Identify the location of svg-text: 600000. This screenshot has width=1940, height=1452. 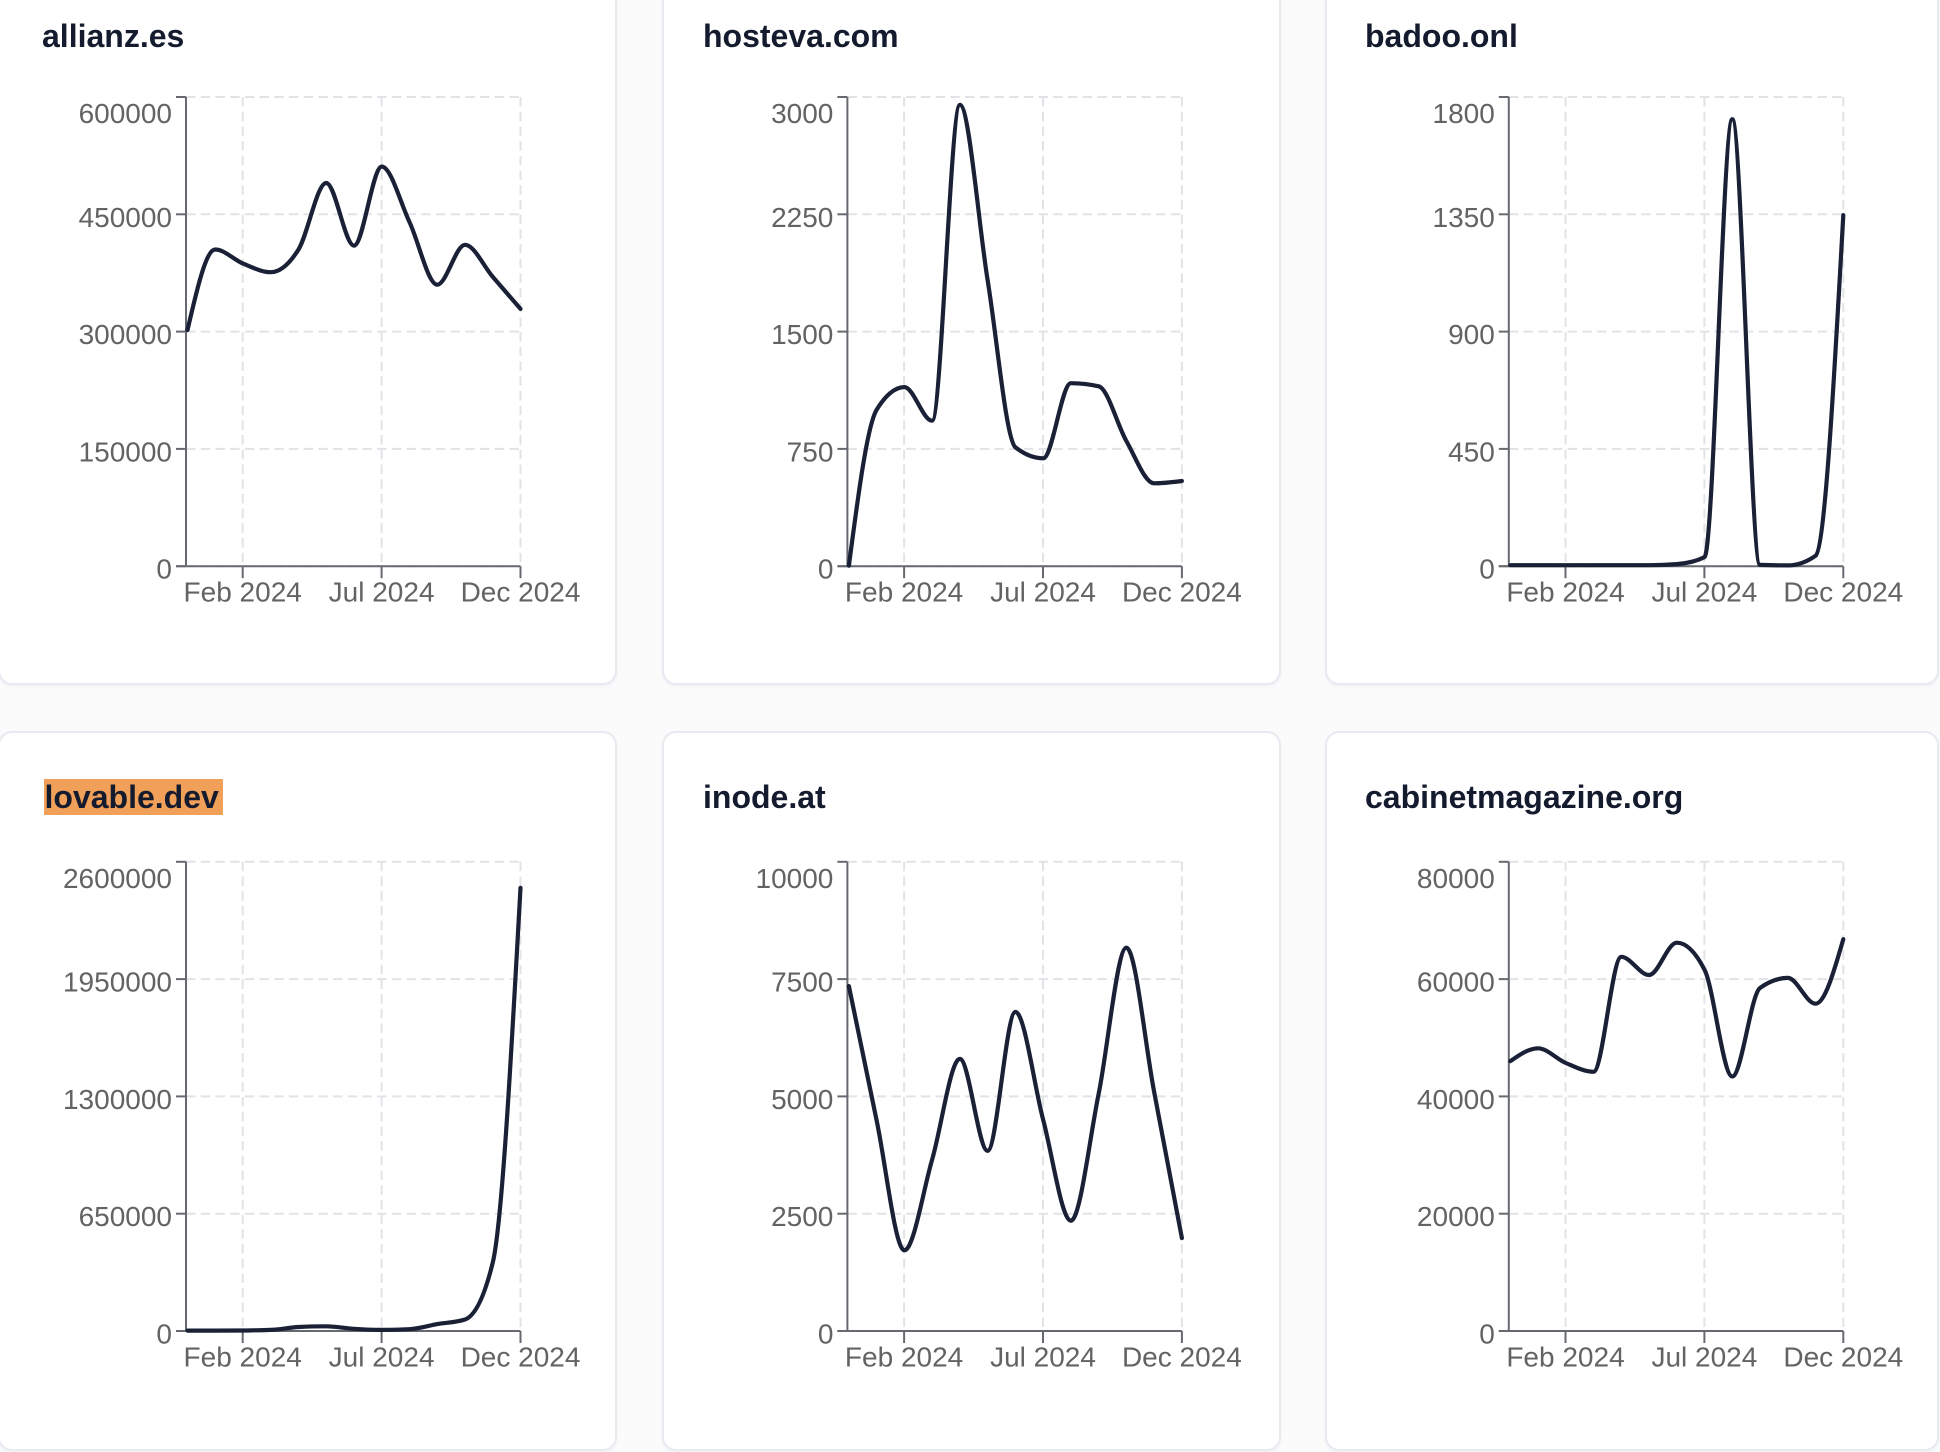
(125, 113).